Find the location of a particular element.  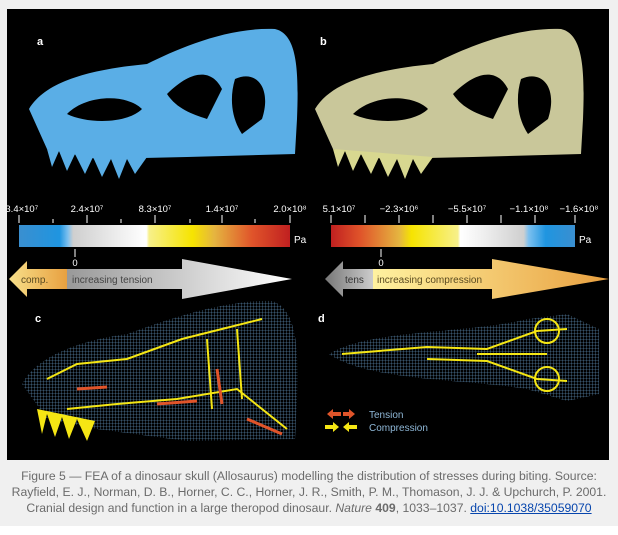

compression-zero-label: 0 is located at coordinates (380, 263).